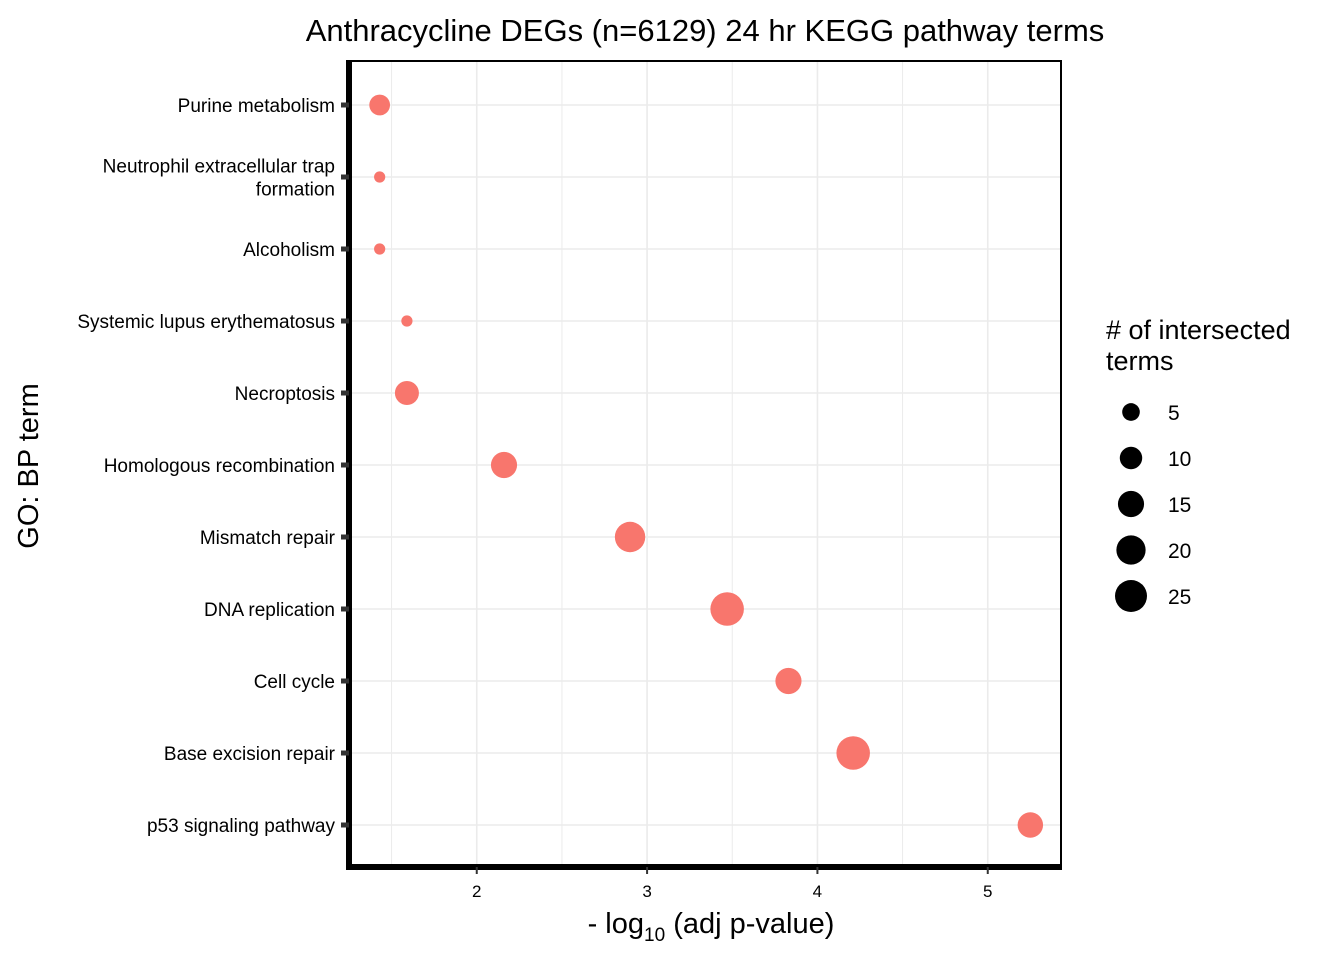 The height and width of the screenshot is (960, 1344). I want to click on size-legend: # of intersected terms 5 10 15 20 25, so click(1198, 463).